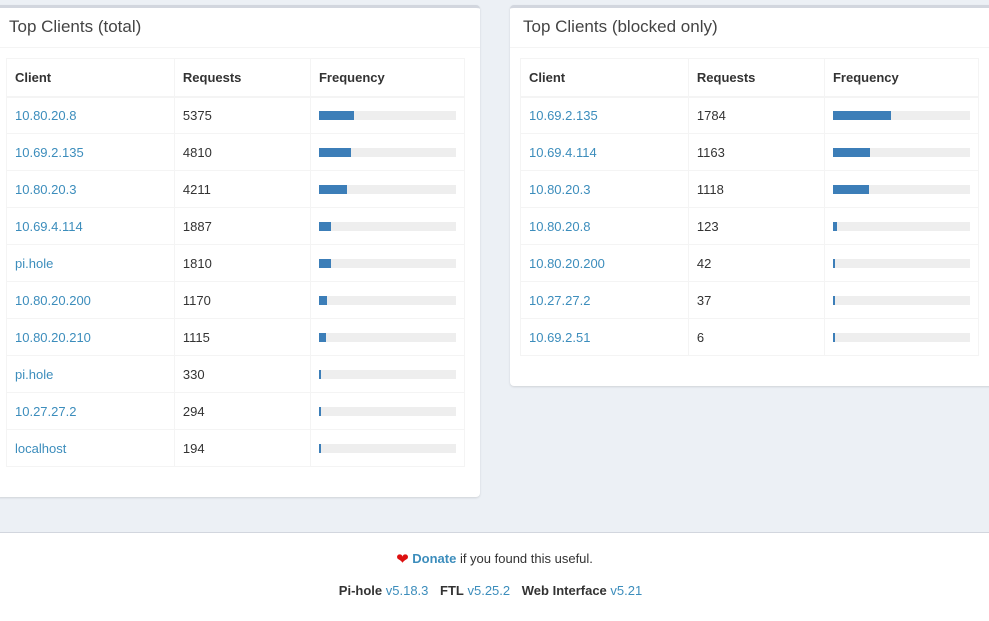 Image resolution: width=989 pixels, height=621 pixels. I want to click on requests-cell: 1118, so click(756, 189).